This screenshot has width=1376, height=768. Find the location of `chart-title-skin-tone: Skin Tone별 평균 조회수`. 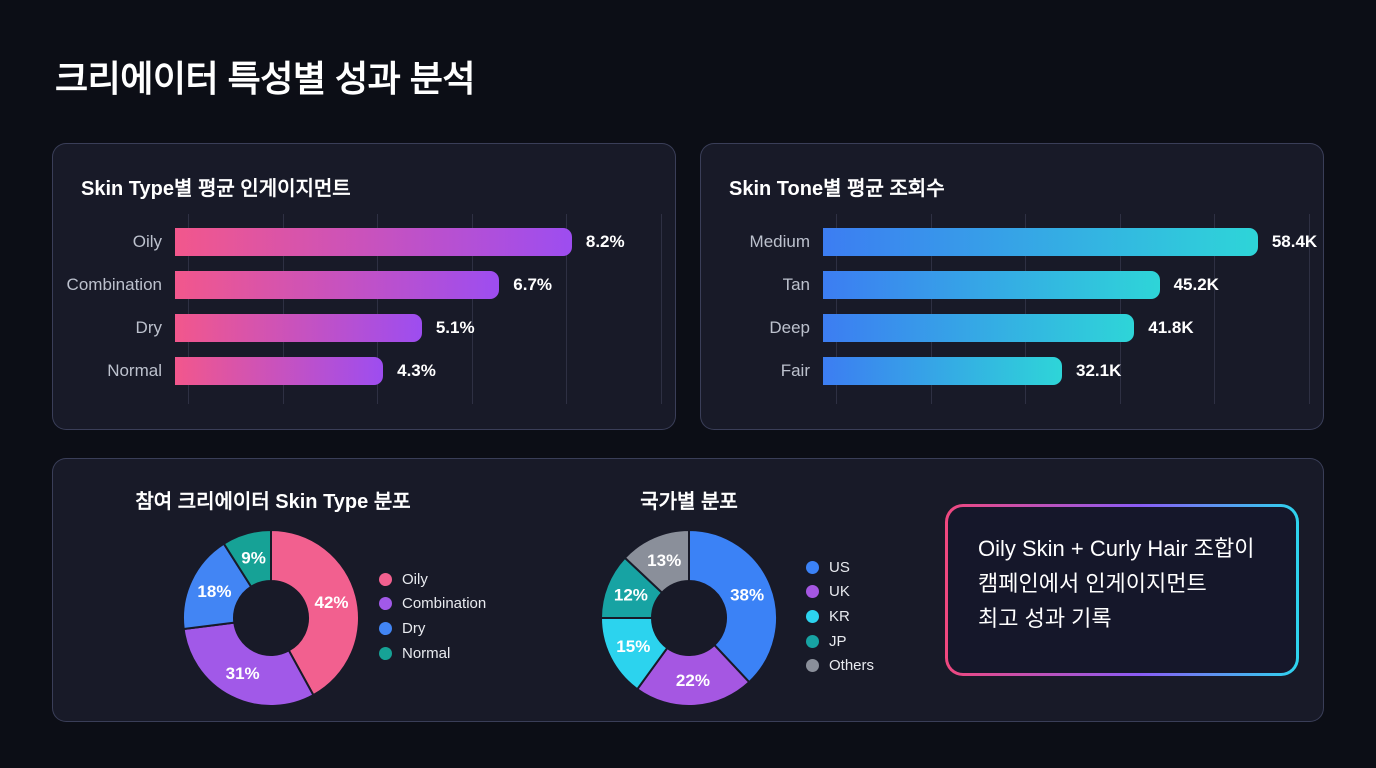

chart-title-skin-tone: Skin Tone별 평균 조회수 is located at coordinates (837, 189).